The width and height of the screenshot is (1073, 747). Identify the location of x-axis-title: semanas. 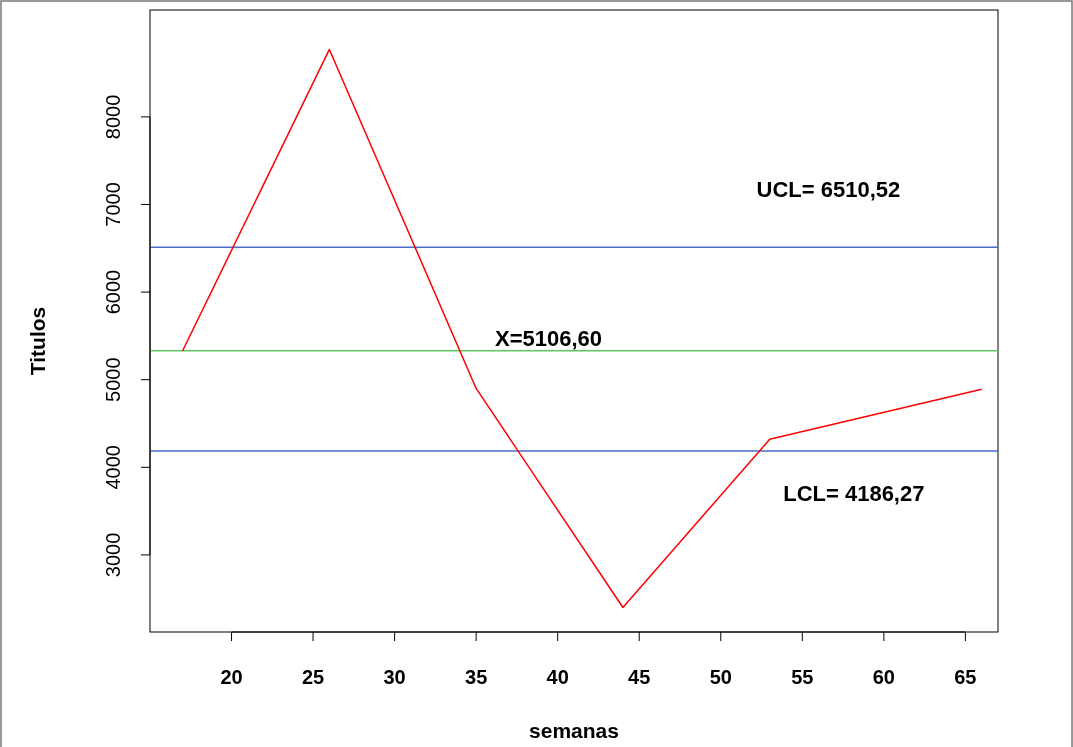
(574, 730).